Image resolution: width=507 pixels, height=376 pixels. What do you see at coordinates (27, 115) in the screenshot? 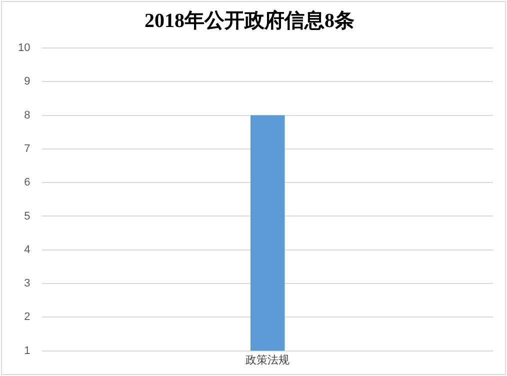
I see `y-tick-label: 8` at bounding box center [27, 115].